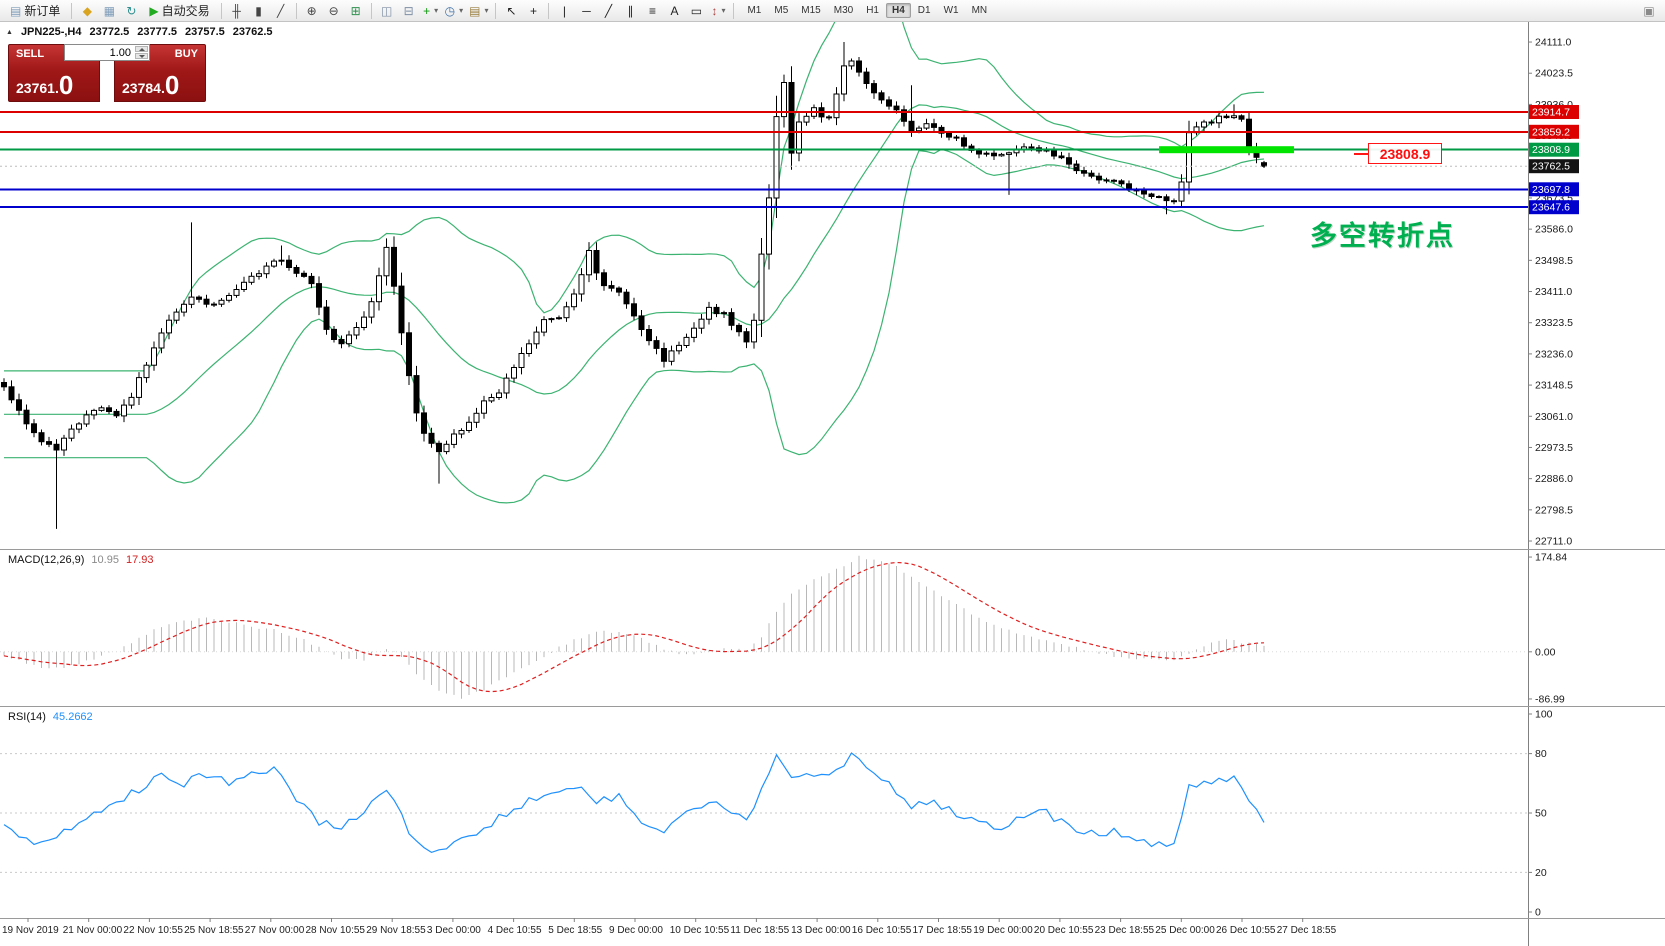 This screenshot has width=1665, height=946. What do you see at coordinates (1398, 153) in the screenshot?
I see `price-annotation-box: 23808.9` at bounding box center [1398, 153].